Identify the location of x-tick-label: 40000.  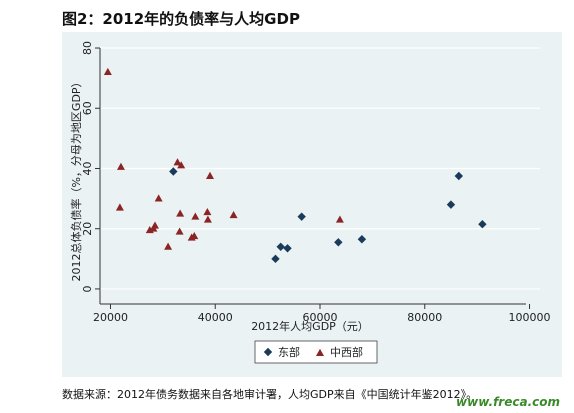
(215, 317).